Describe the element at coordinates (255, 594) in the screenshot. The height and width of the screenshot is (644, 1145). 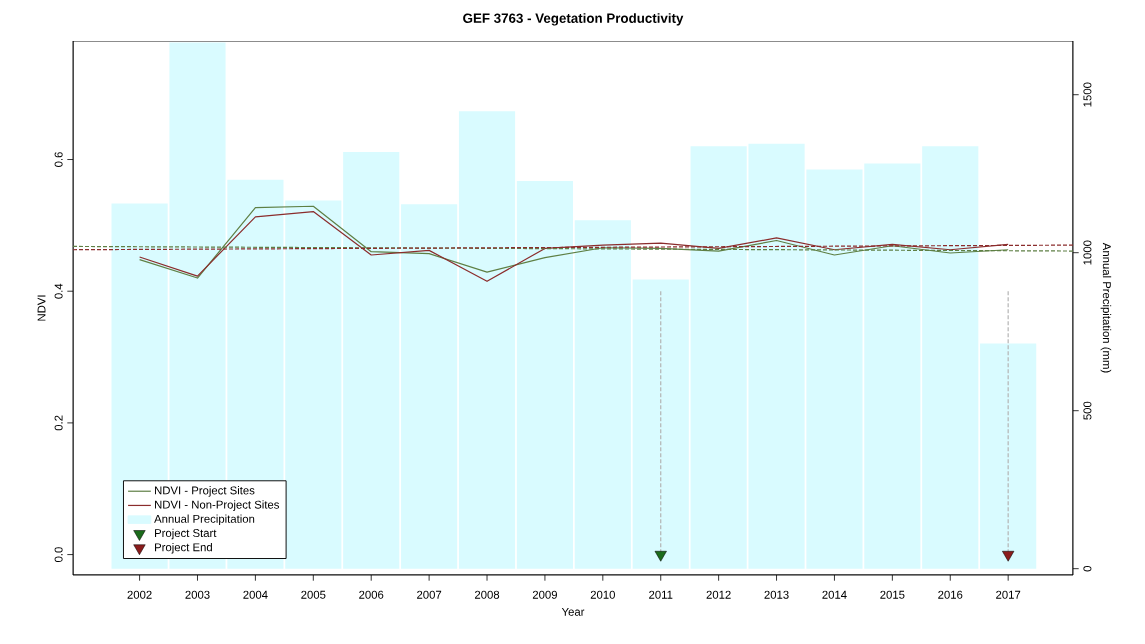
I see `x-tick-label: 2004` at that location.